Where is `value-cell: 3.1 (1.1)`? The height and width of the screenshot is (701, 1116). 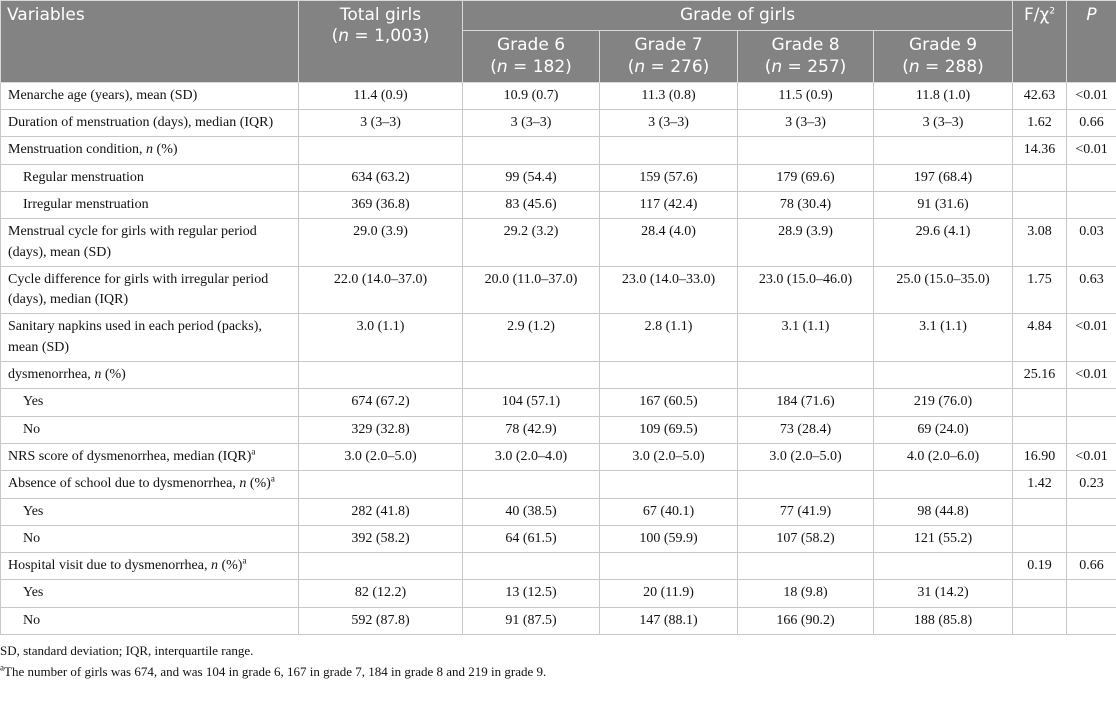 value-cell: 3.1 (1.1) is located at coordinates (943, 338).